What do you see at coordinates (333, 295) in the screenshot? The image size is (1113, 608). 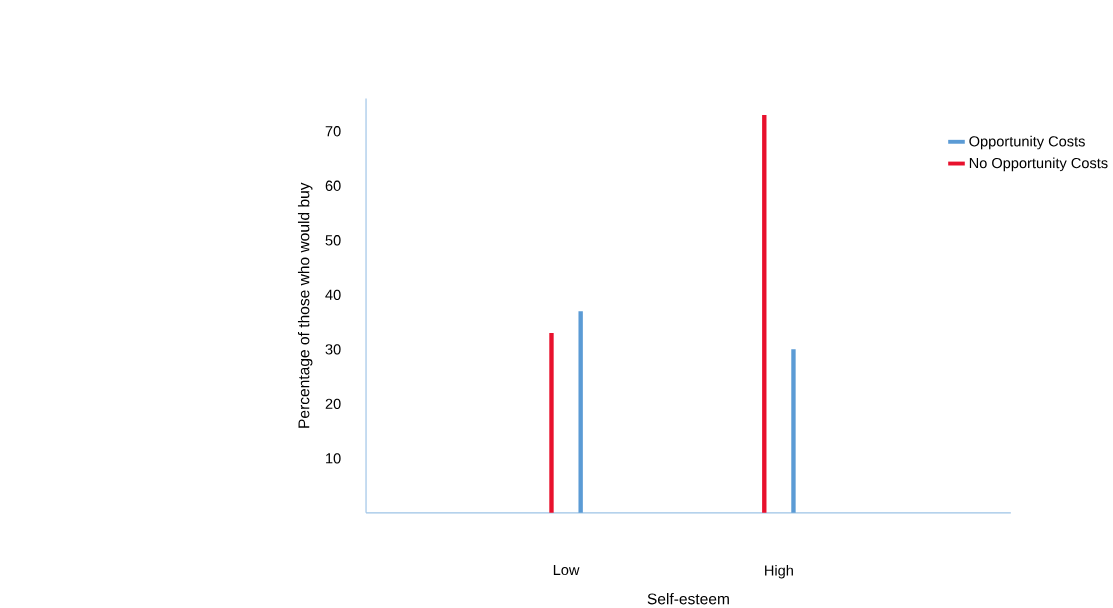 I see `y-tick-label: 40` at bounding box center [333, 295].